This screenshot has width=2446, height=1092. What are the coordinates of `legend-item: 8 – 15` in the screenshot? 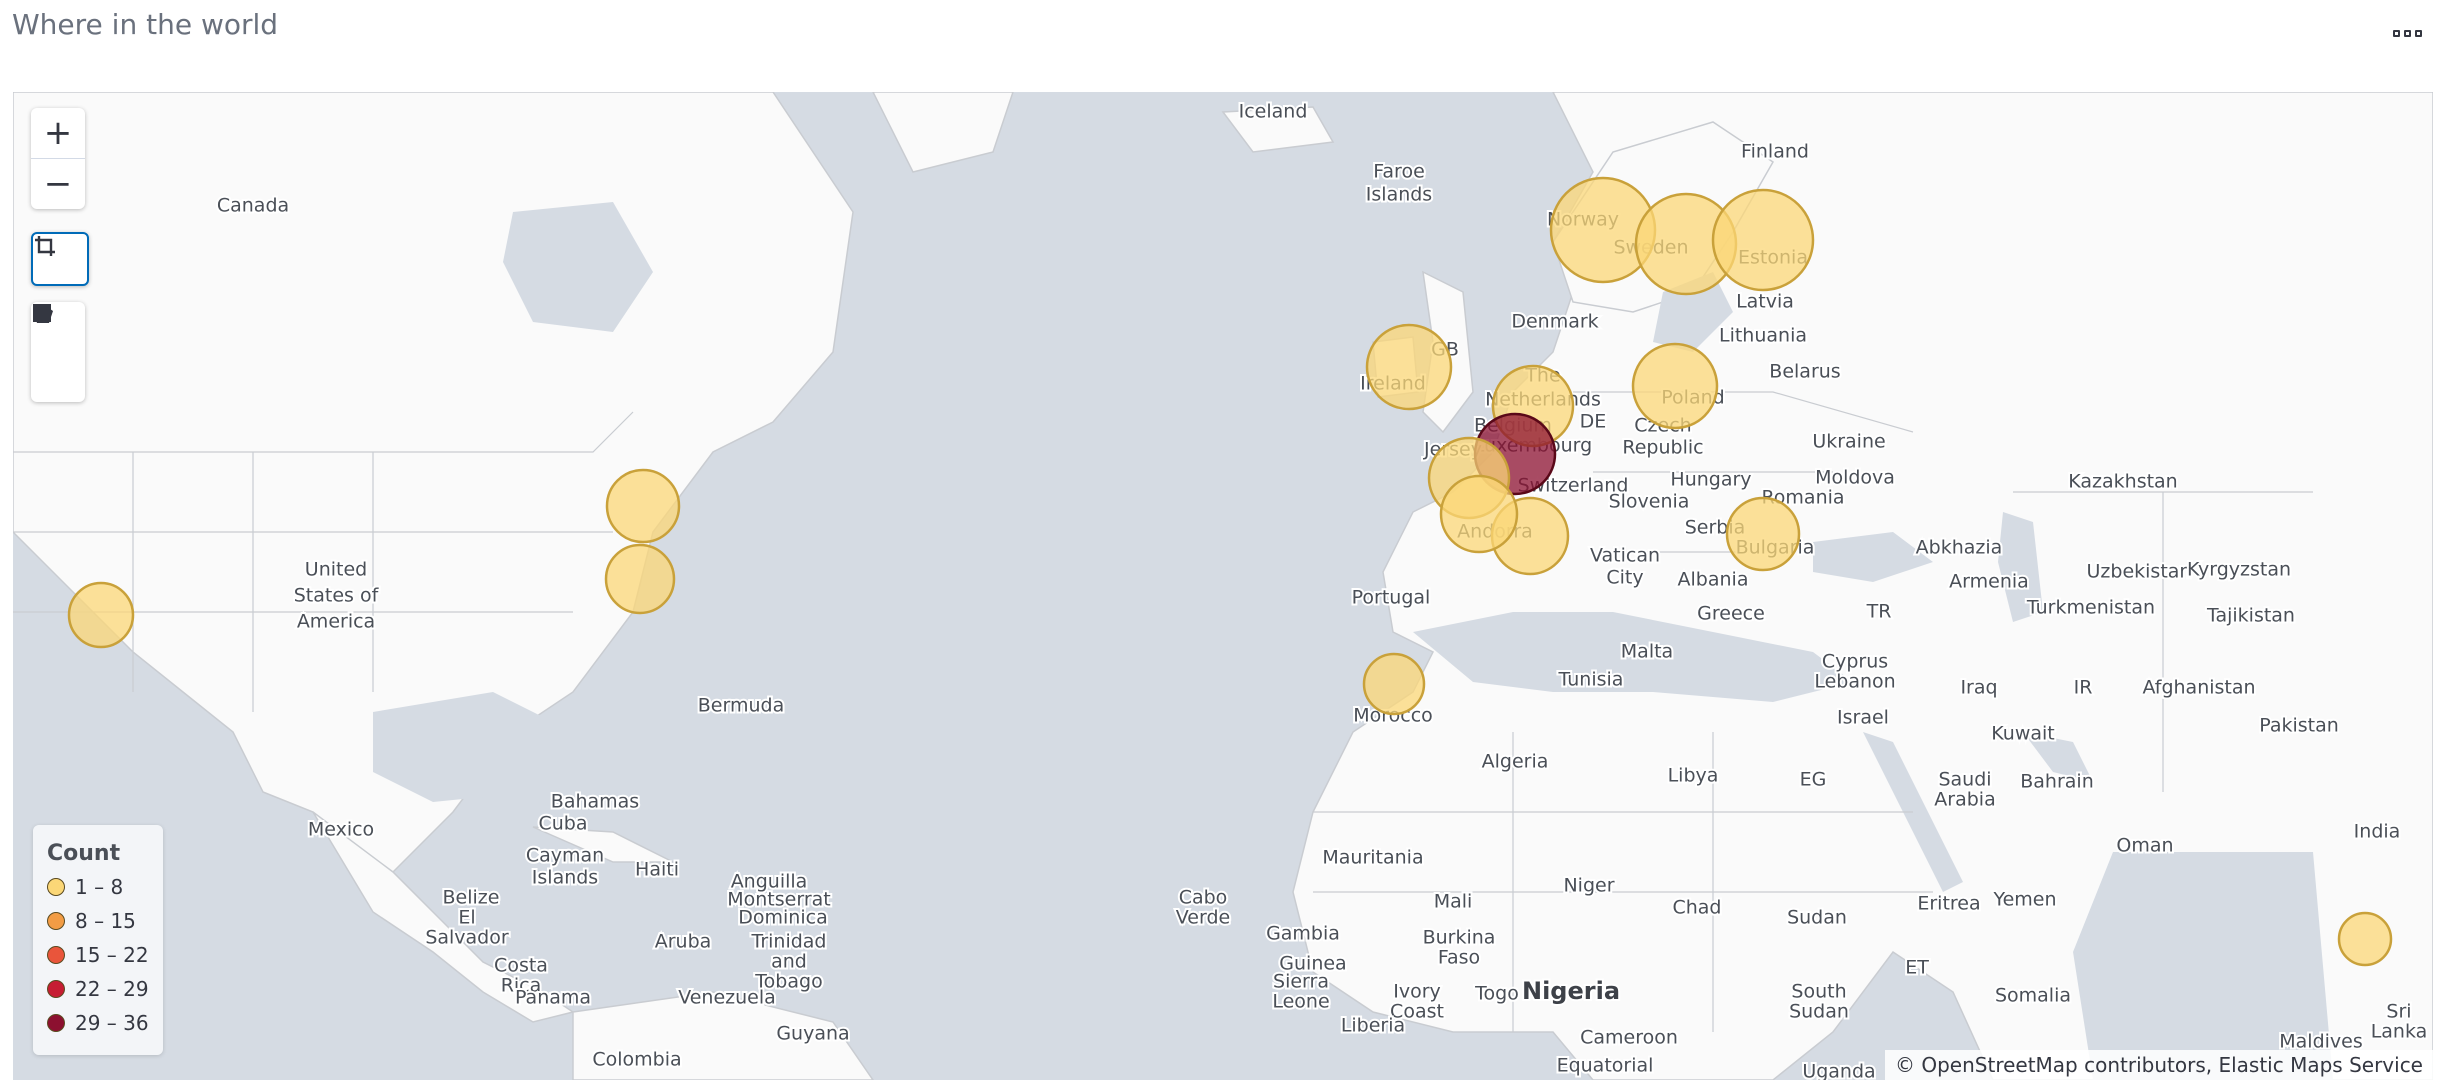 It's located at (98, 921).